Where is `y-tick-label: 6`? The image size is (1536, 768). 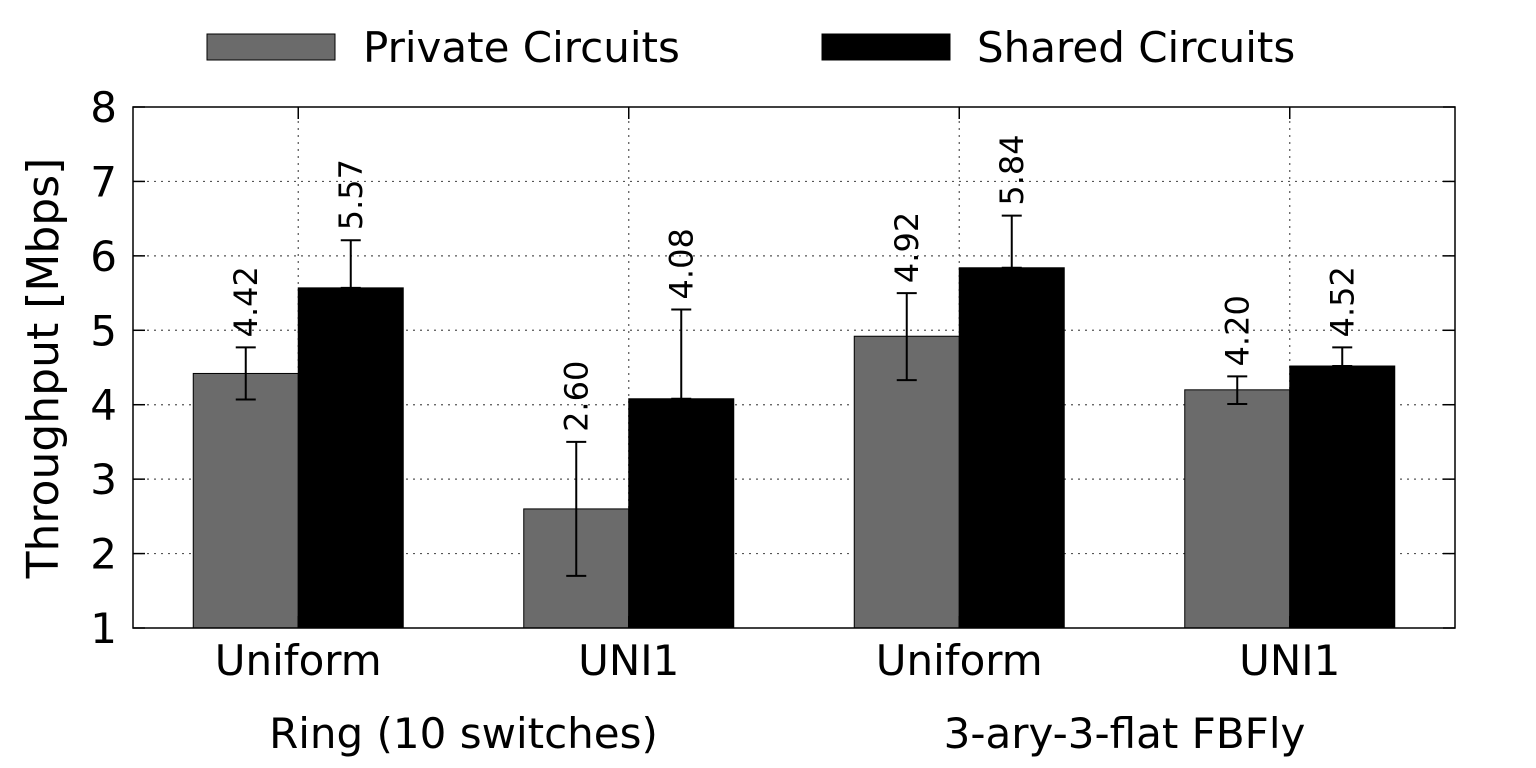 y-tick-label: 6 is located at coordinates (103, 256).